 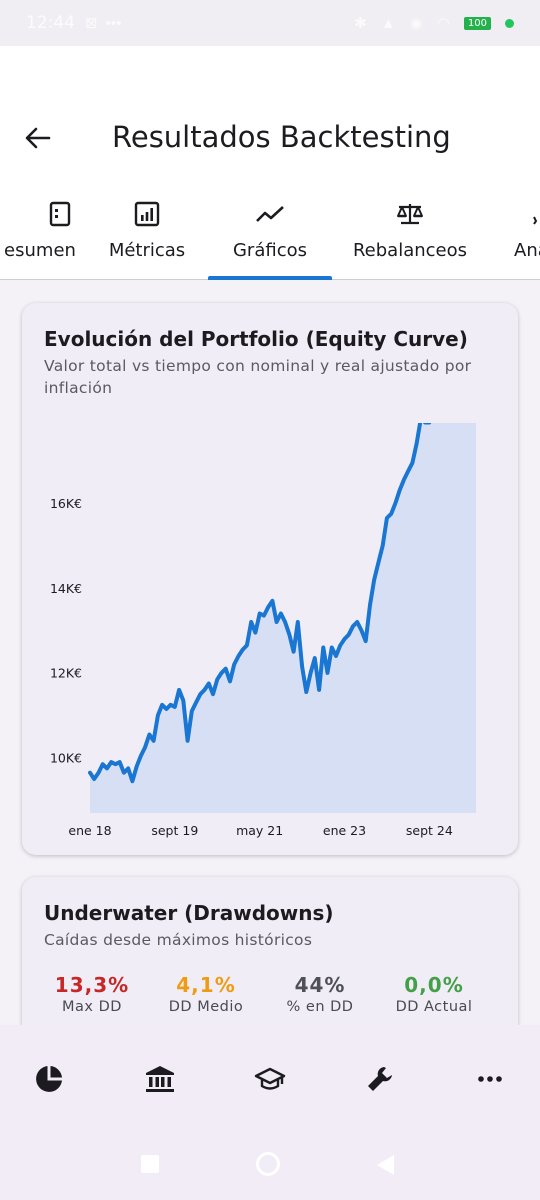 What do you see at coordinates (536, 214) in the screenshot?
I see `sparkle-icon` at bounding box center [536, 214].